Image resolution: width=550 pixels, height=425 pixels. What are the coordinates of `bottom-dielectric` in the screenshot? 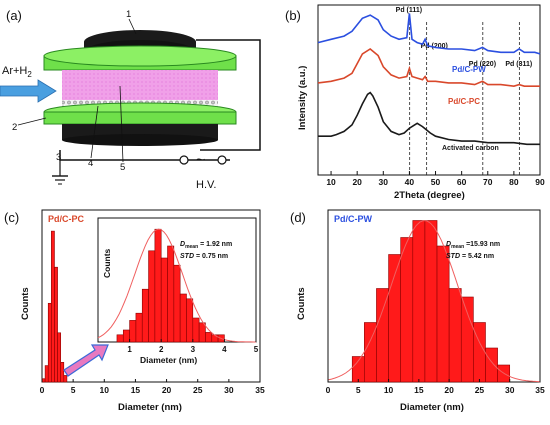 It's located at (140, 118).